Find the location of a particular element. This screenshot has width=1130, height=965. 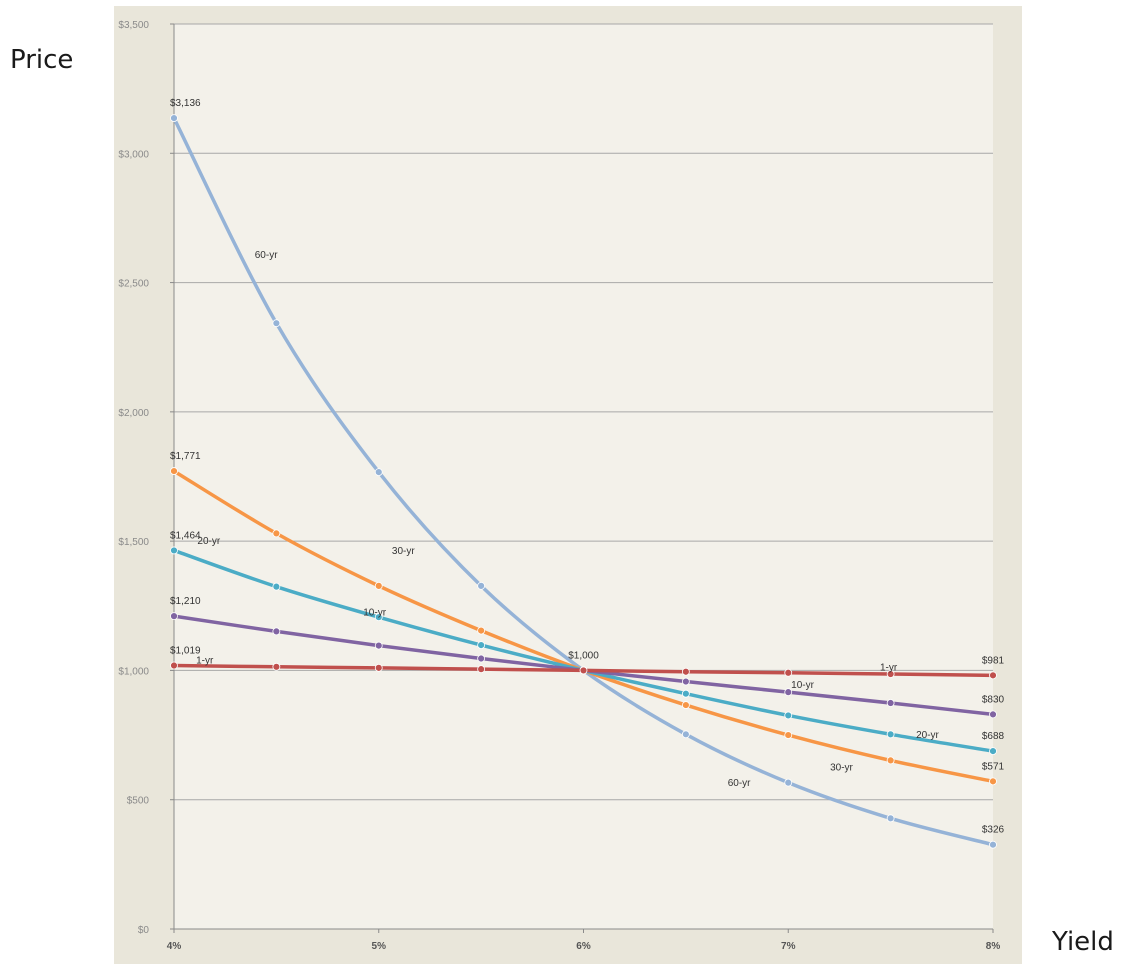

data-label: $1,464 is located at coordinates (185, 535).